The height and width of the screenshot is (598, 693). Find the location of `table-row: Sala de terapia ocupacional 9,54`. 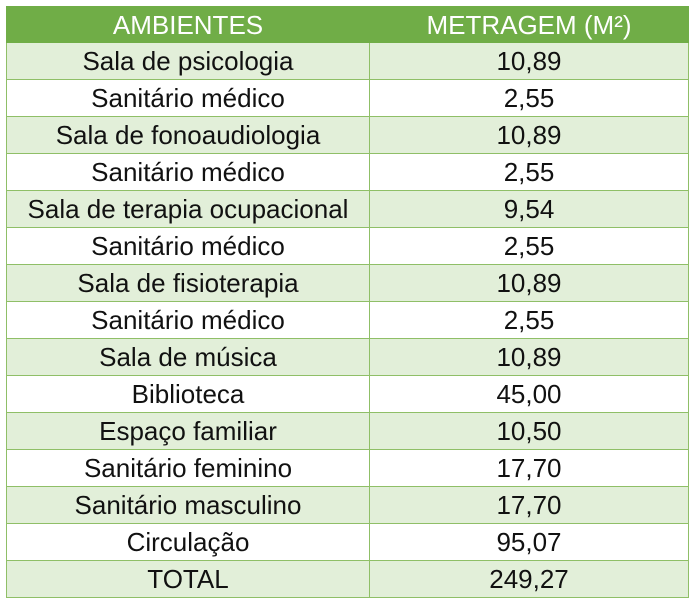

table-row: Sala de terapia ocupacional 9,54 is located at coordinates (347, 209).